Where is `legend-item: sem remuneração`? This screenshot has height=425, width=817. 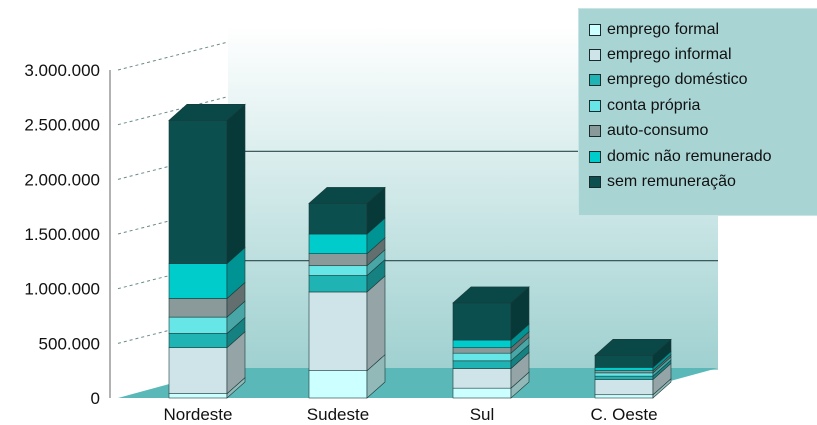
legend-item: sem remuneração is located at coordinates (703, 181).